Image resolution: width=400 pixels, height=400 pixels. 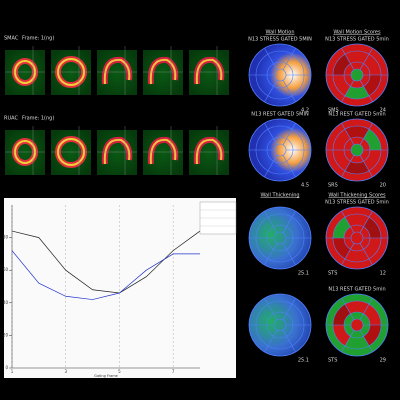 What do you see at coordinates (305, 186) in the screenshot?
I see `panel-value: 4.5` at bounding box center [305, 186].